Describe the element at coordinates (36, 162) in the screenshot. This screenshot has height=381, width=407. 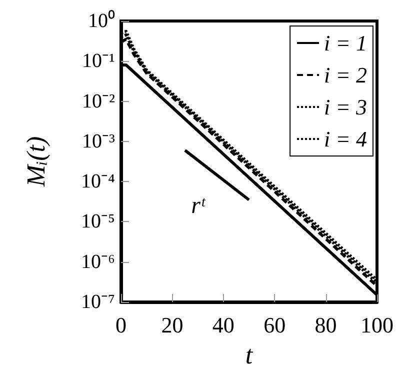
I see `y-axis-title: Mᵢ(t)` at that location.